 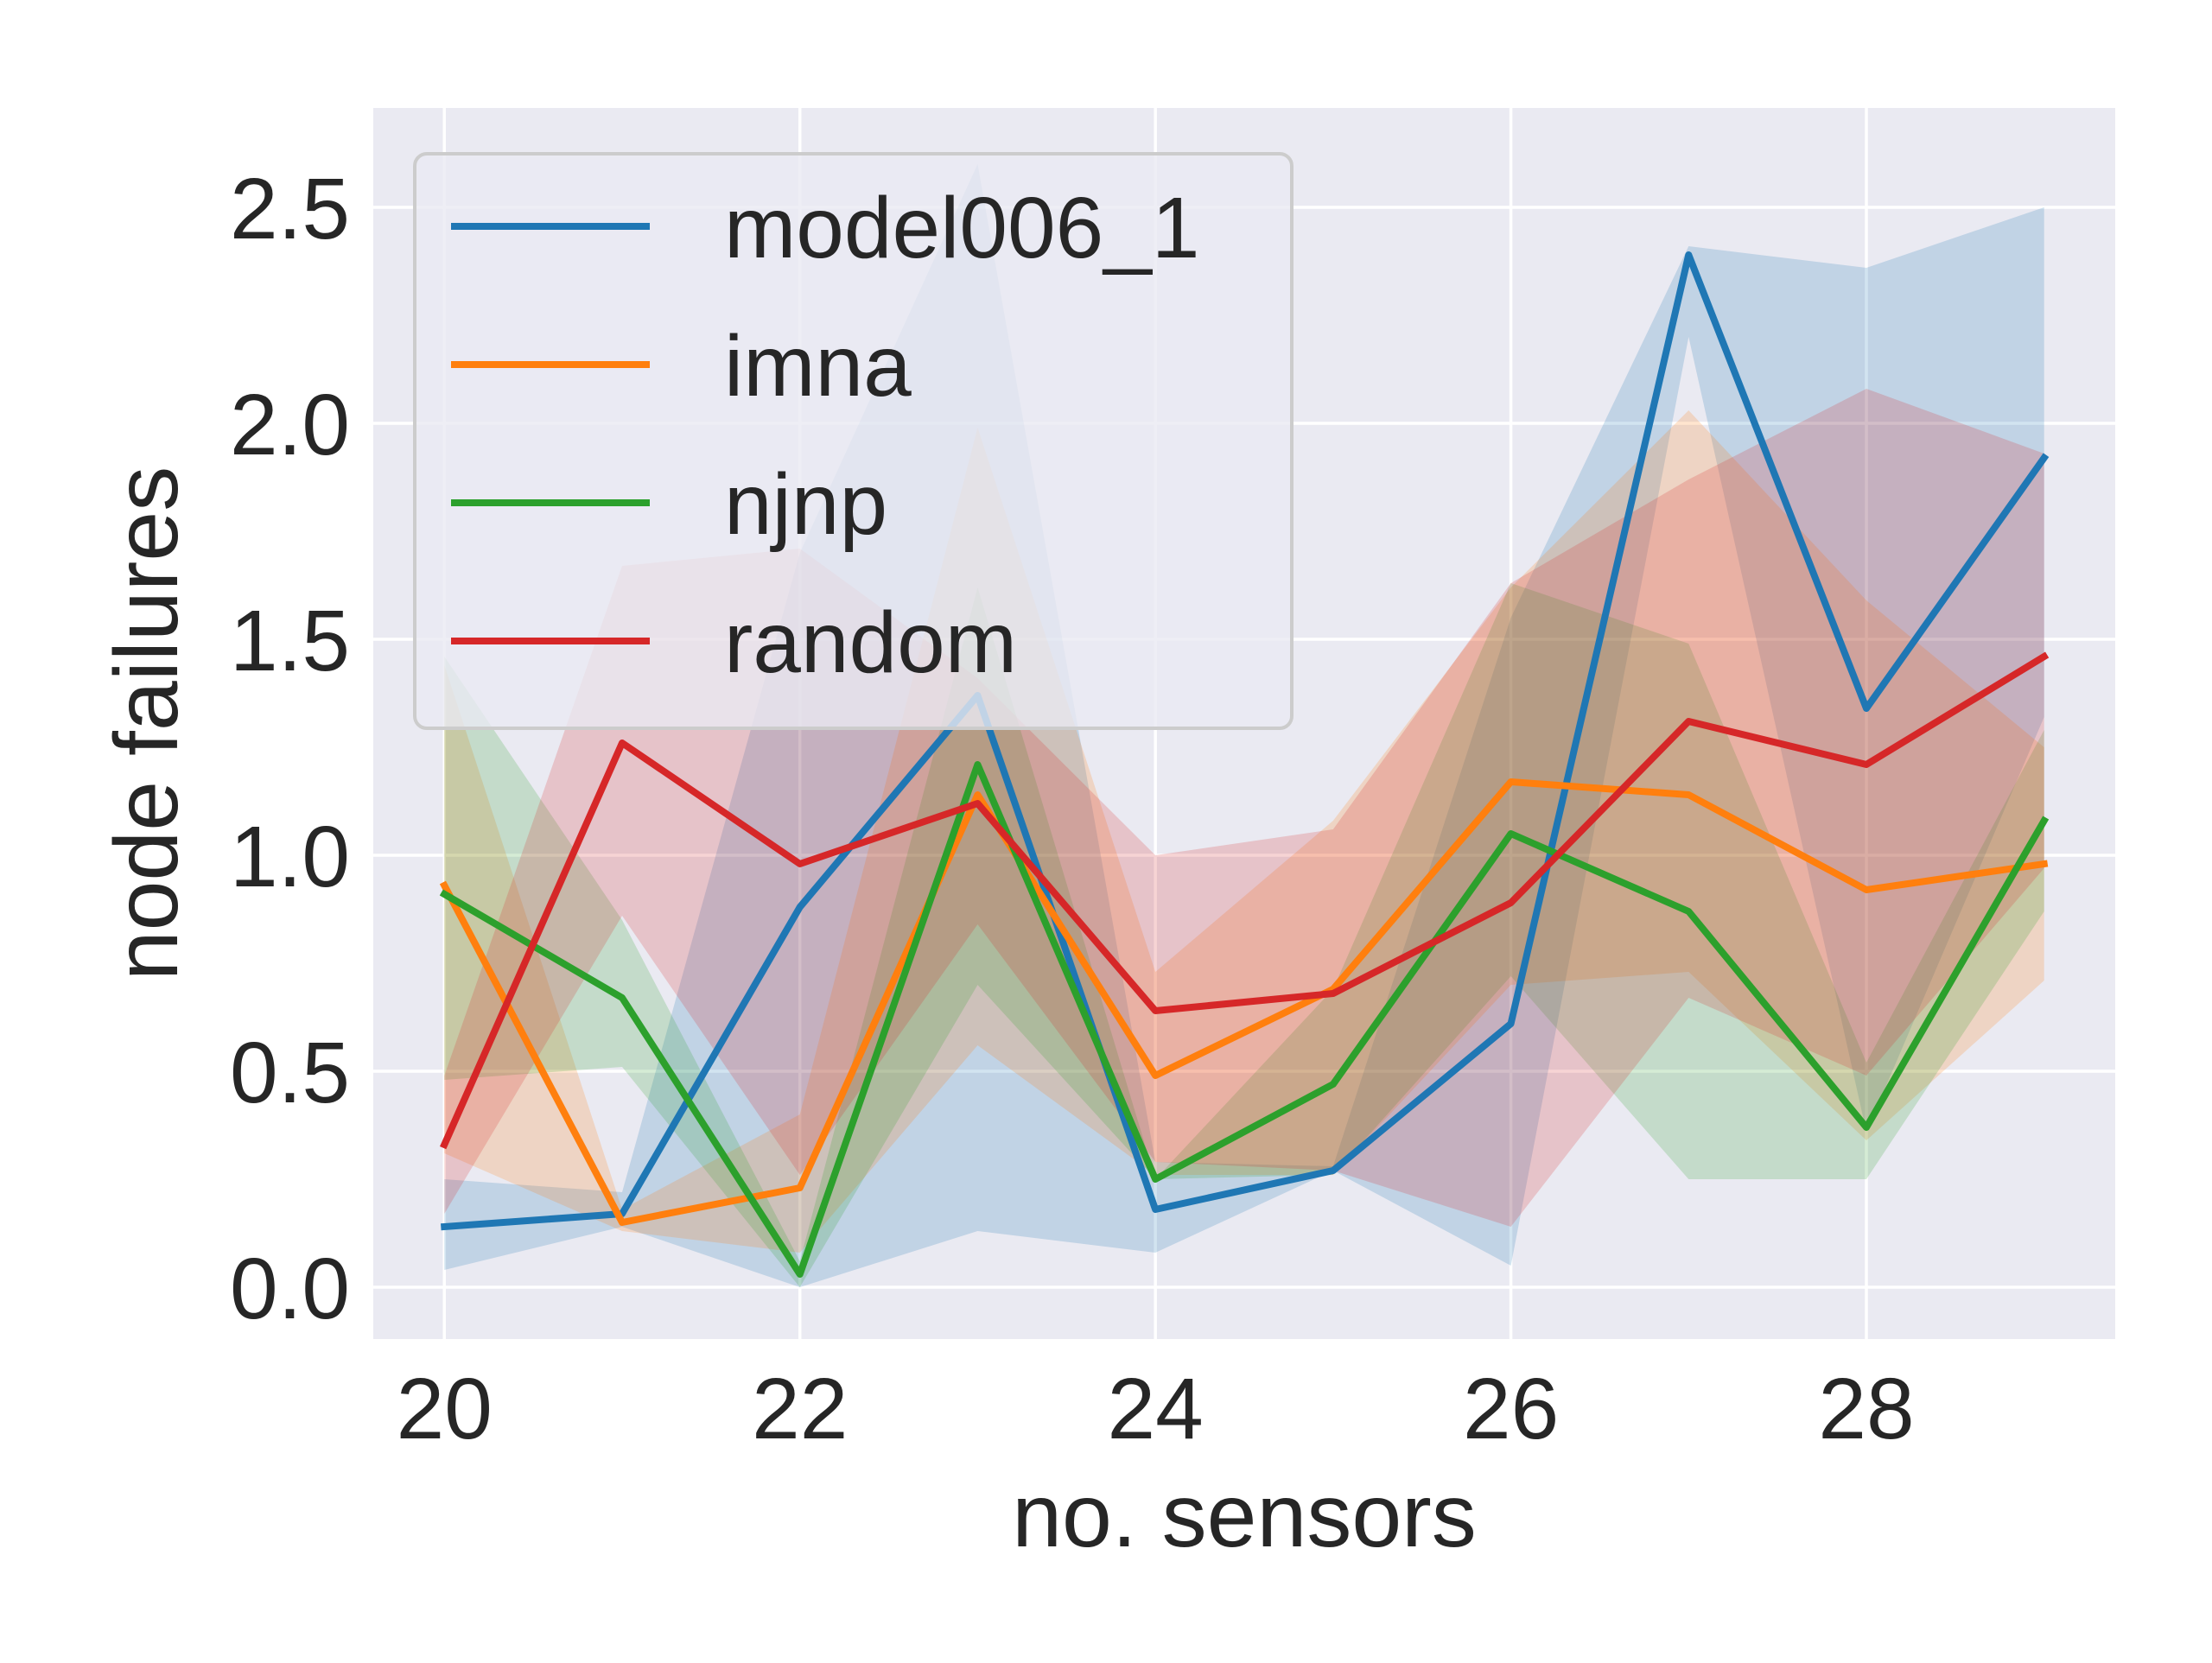 I want to click on y-axis-label: node failures, so click(x=147, y=724).